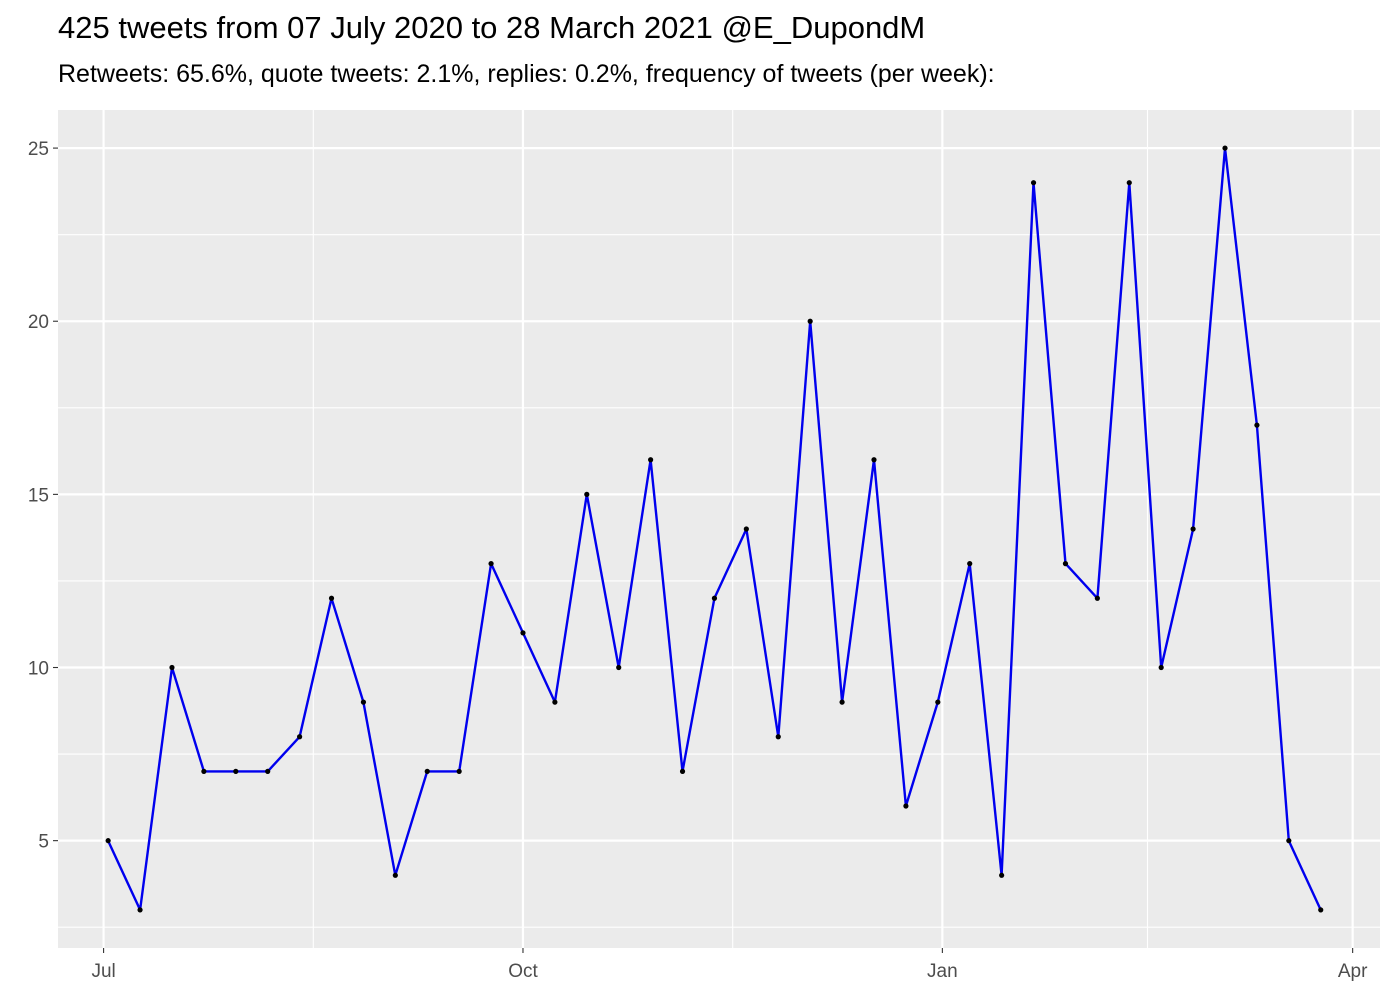 The width and height of the screenshot is (1400, 1000). What do you see at coordinates (38, 149) in the screenshot?
I see `y-tick-label: 25` at bounding box center [38, 149].